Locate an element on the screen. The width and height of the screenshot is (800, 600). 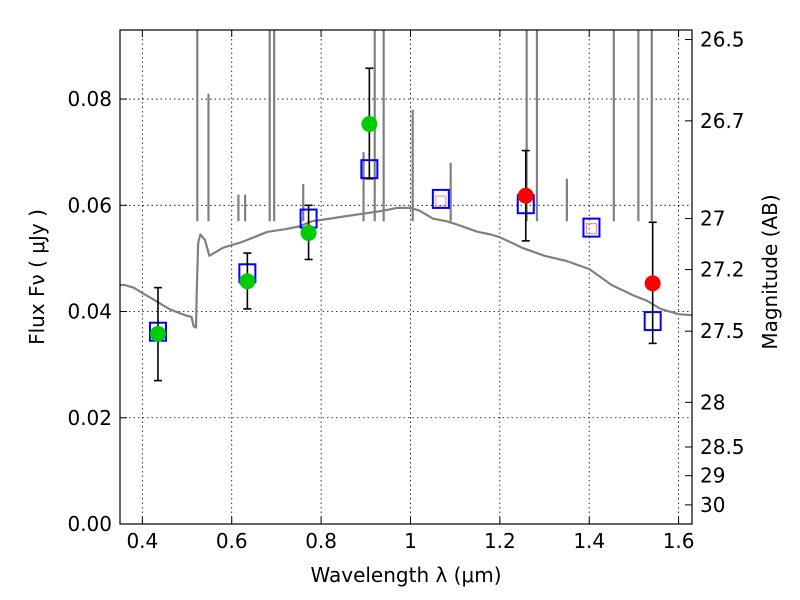
x-tick-label: 0.6 is located at coordinates (232, 541).